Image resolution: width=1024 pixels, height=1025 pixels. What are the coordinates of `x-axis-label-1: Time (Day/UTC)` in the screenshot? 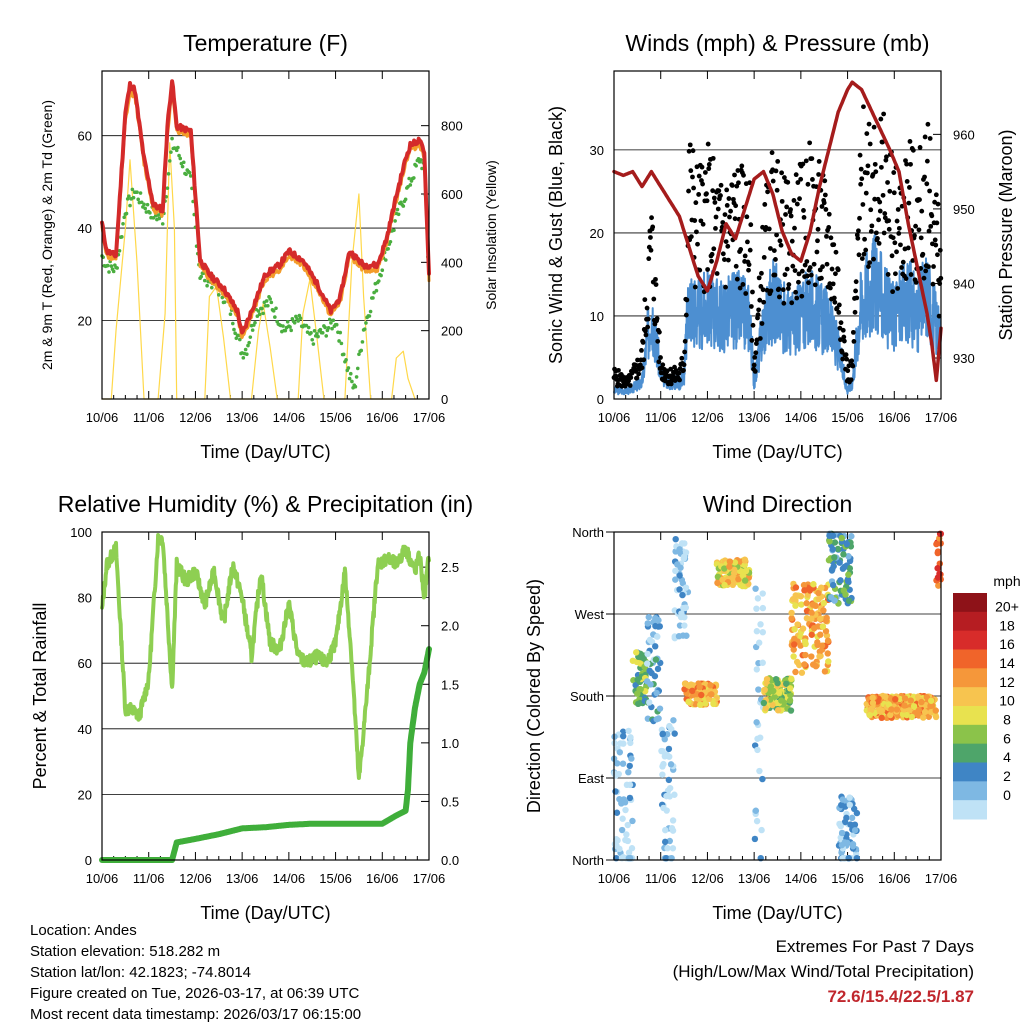 It's located at (777, 452).